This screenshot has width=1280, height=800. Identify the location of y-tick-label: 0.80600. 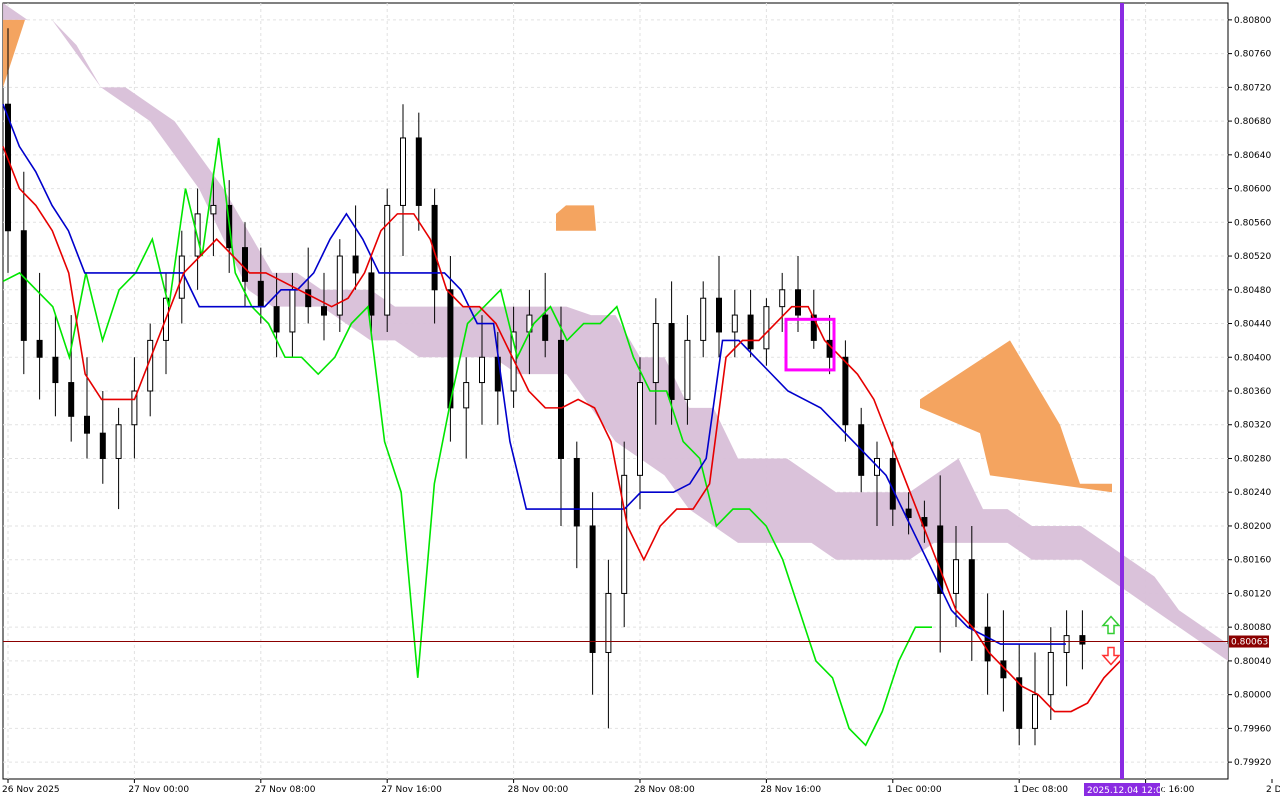
(1252, 190).